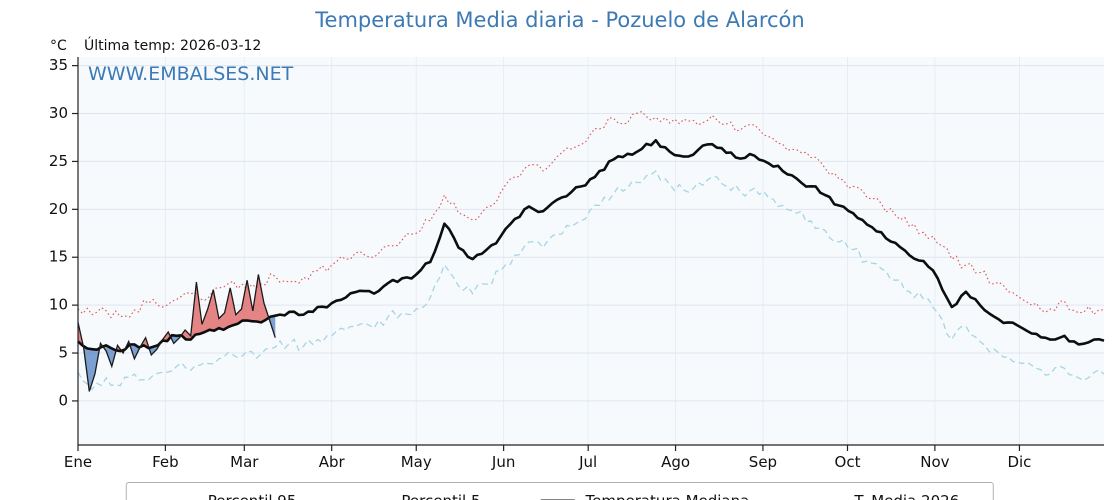  I want to click on svg-text: 35, so click(58, 65).